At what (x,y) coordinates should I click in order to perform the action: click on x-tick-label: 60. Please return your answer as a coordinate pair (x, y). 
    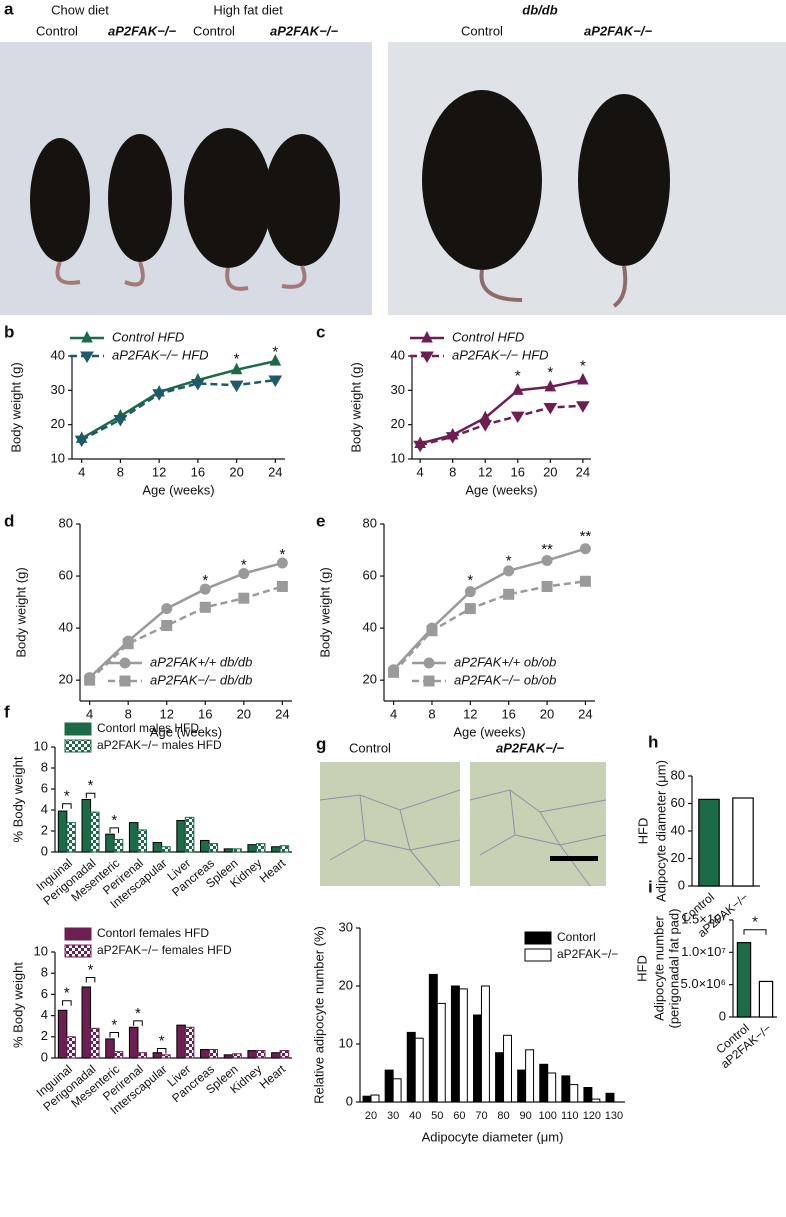
    Looking at the image, I should click on (459, 1116).